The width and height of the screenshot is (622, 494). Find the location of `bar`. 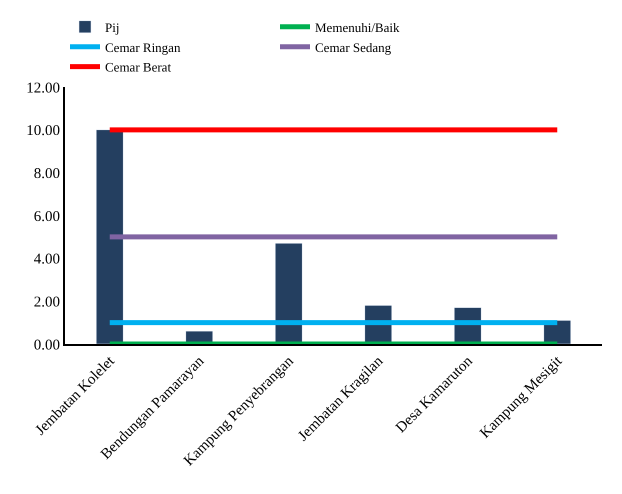

bar is located at coordinates (110, 237).